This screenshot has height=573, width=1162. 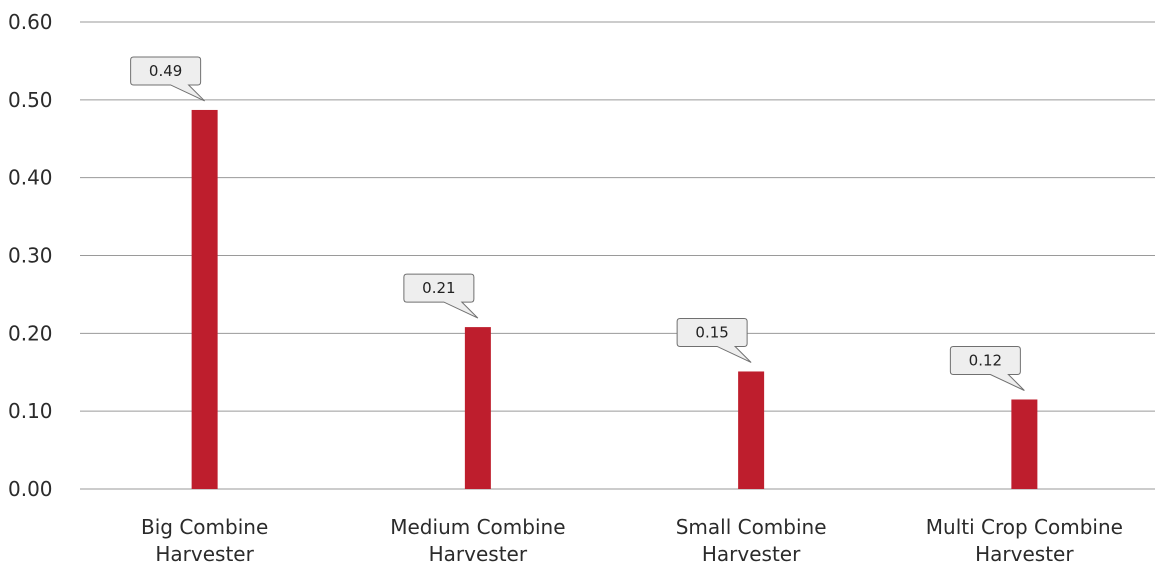 I want to click on y-tick-label: 0.30, so click(x=30, y=256).